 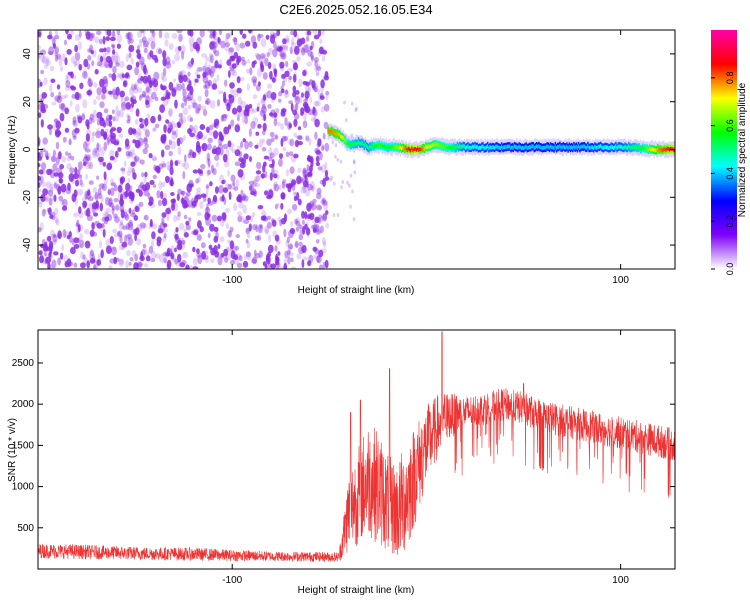 I want to click on x-tick-label: 100, so click(x=620, y=580).